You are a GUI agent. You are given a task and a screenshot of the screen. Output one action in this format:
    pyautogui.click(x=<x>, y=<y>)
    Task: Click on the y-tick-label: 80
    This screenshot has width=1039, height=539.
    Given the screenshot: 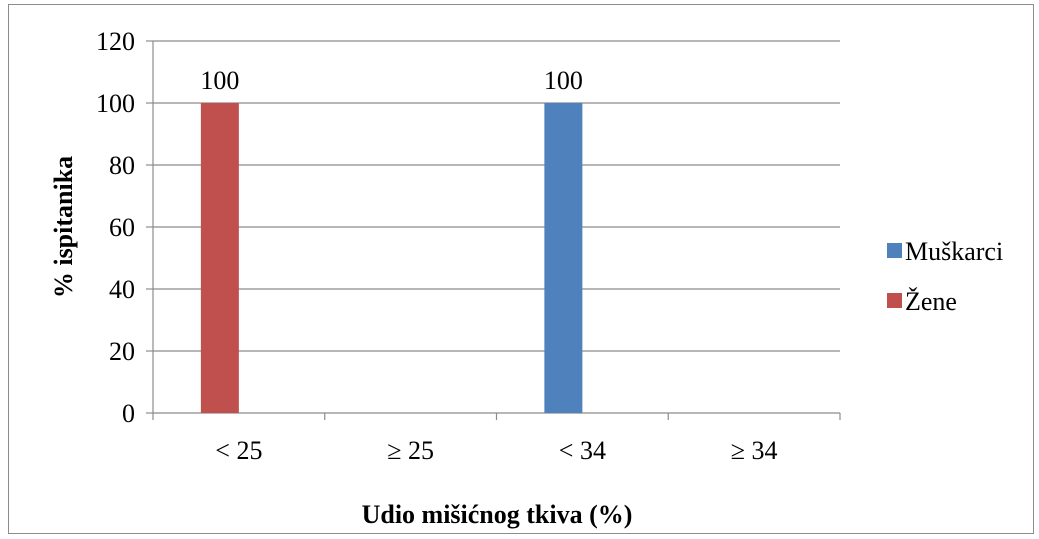 What is the action you would take?
    pyautogui.click(x=122, y=165)
    